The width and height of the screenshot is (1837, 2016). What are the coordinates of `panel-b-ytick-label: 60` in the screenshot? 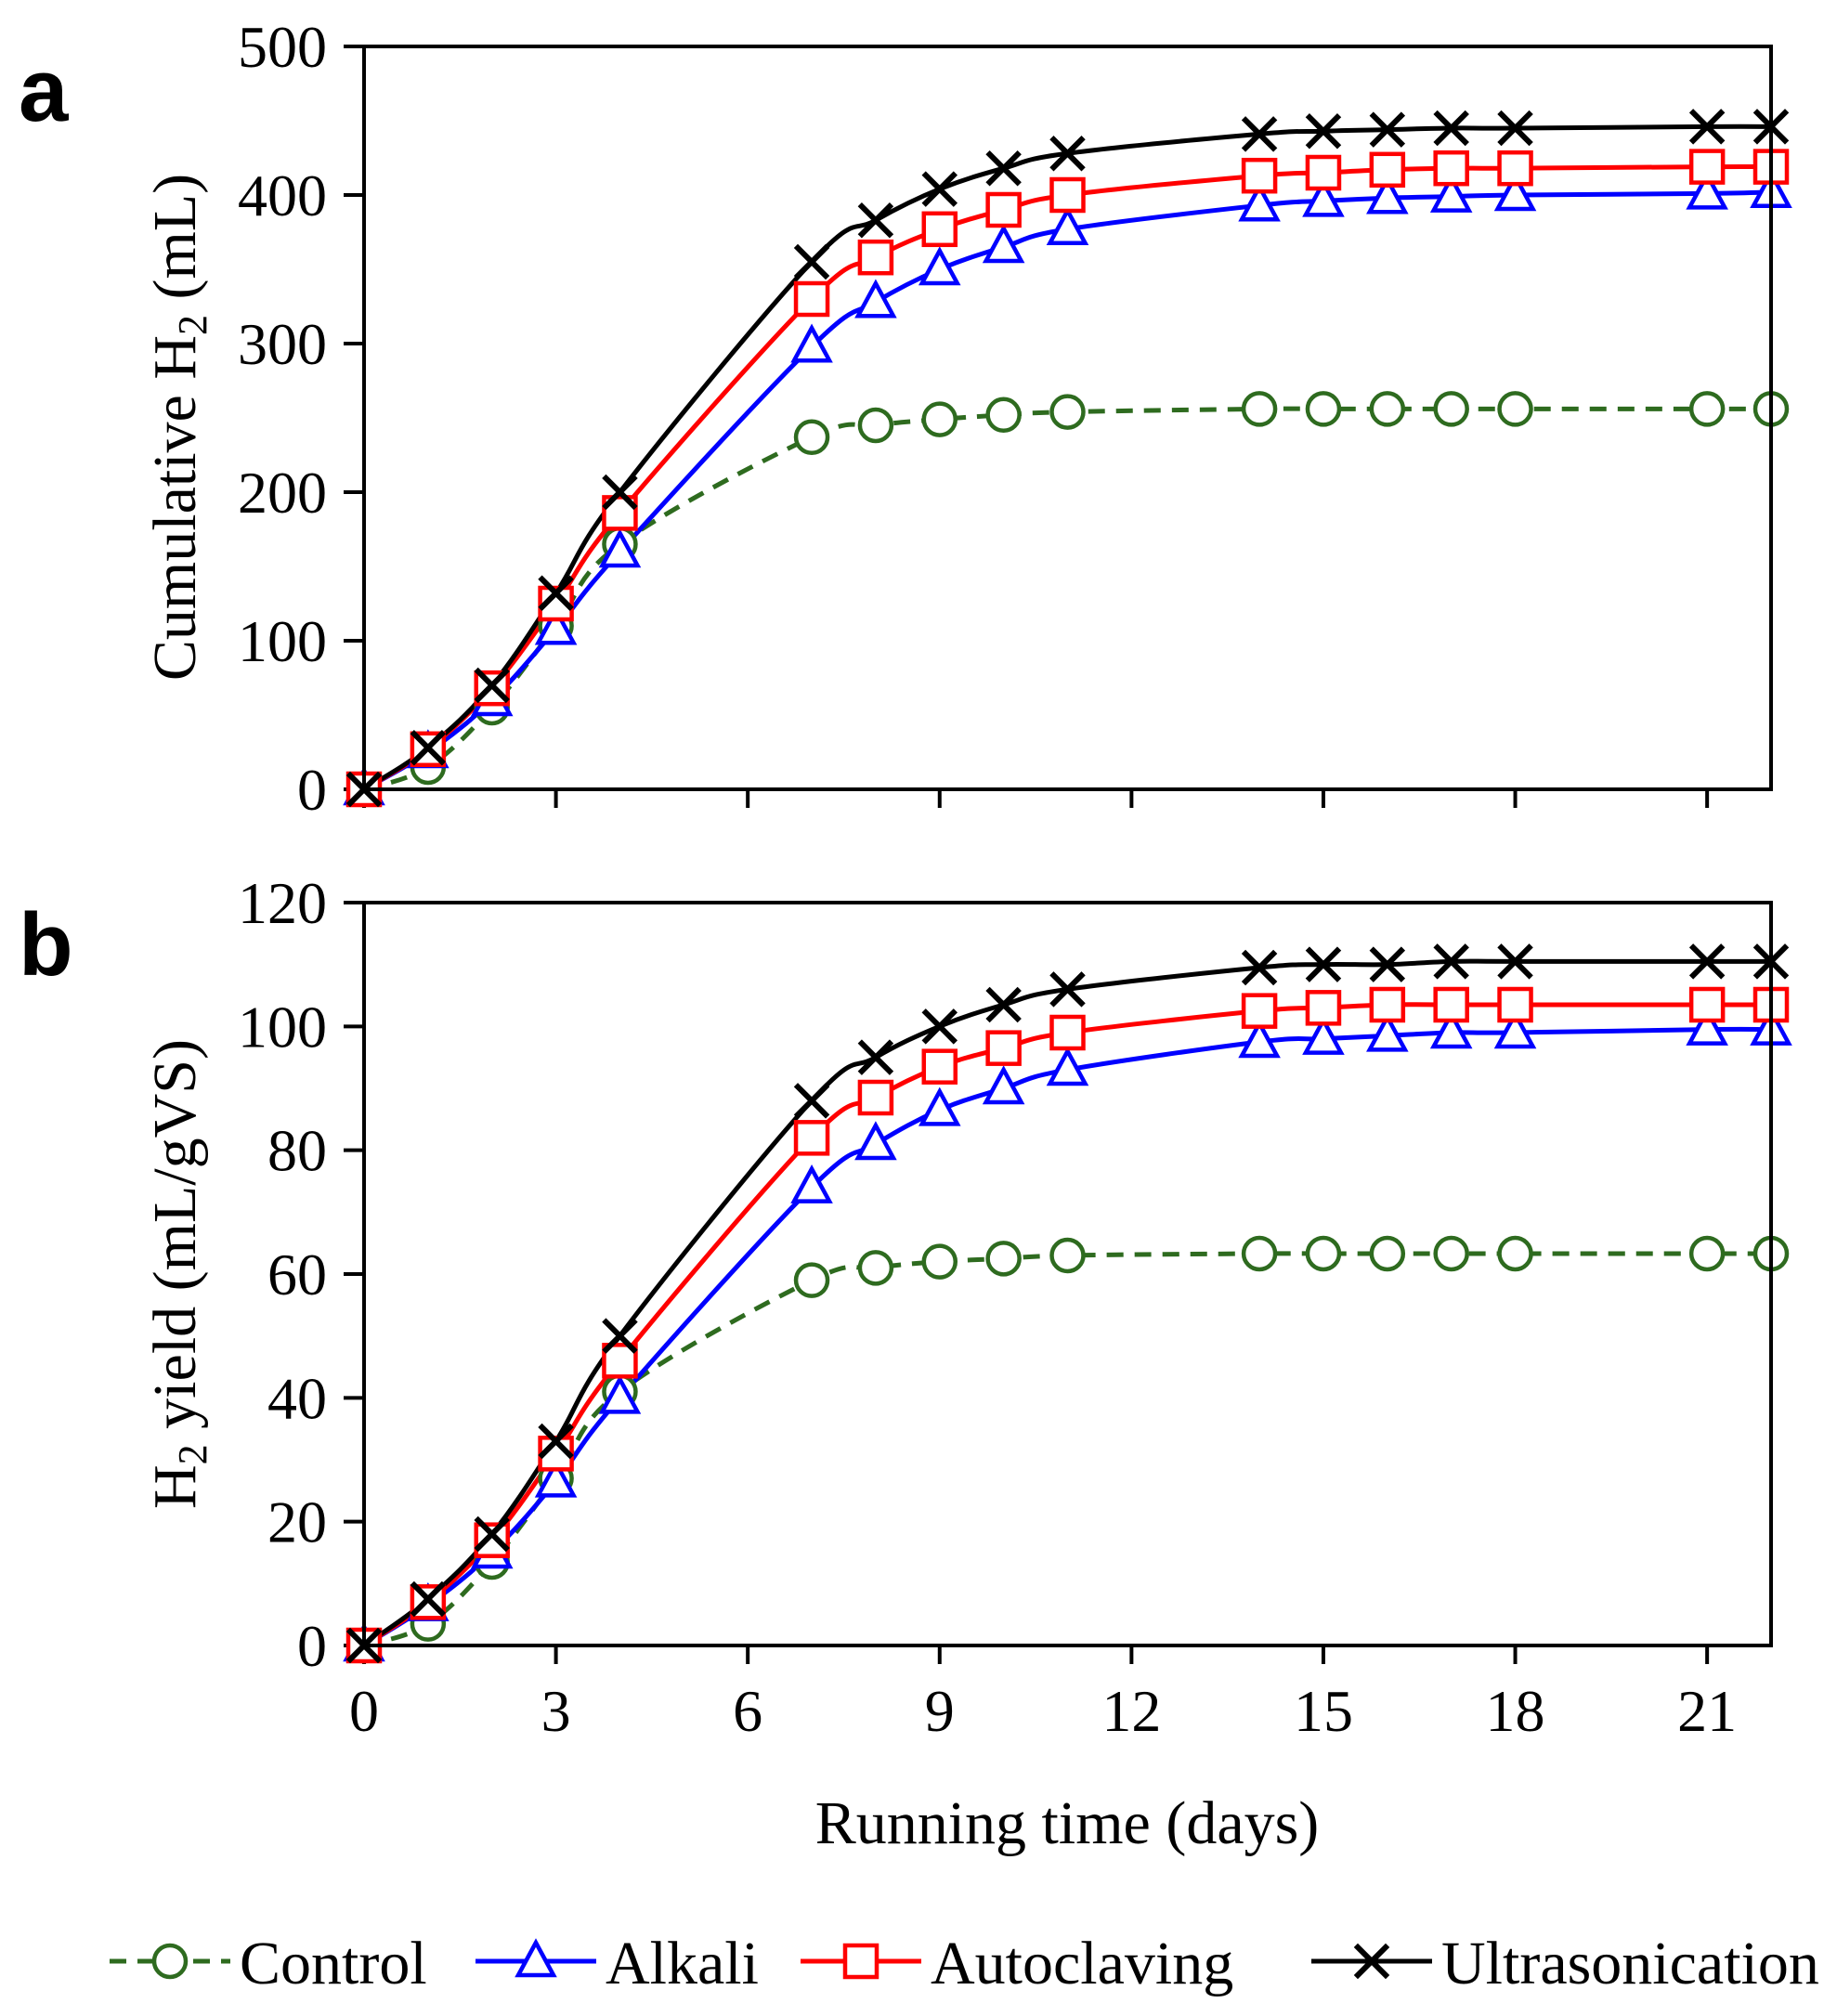 It's located at (297, 1275).